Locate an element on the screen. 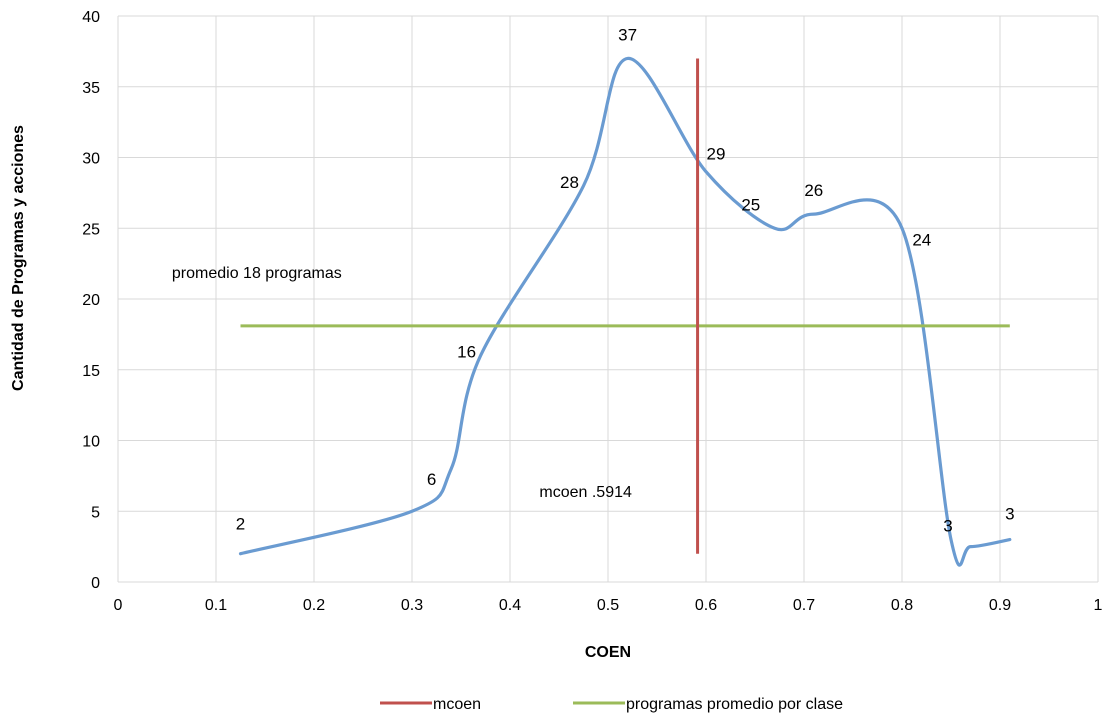  legend: mcoen programas promedio por clase is located at coordinates (611, 704).